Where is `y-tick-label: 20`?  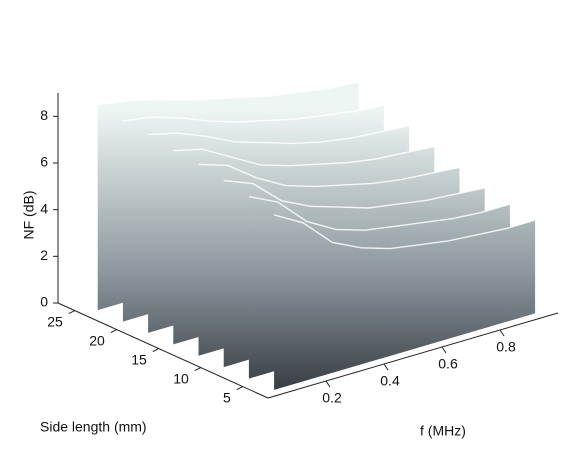
y-tick-label: 20 is located at coordinates (97, 340).